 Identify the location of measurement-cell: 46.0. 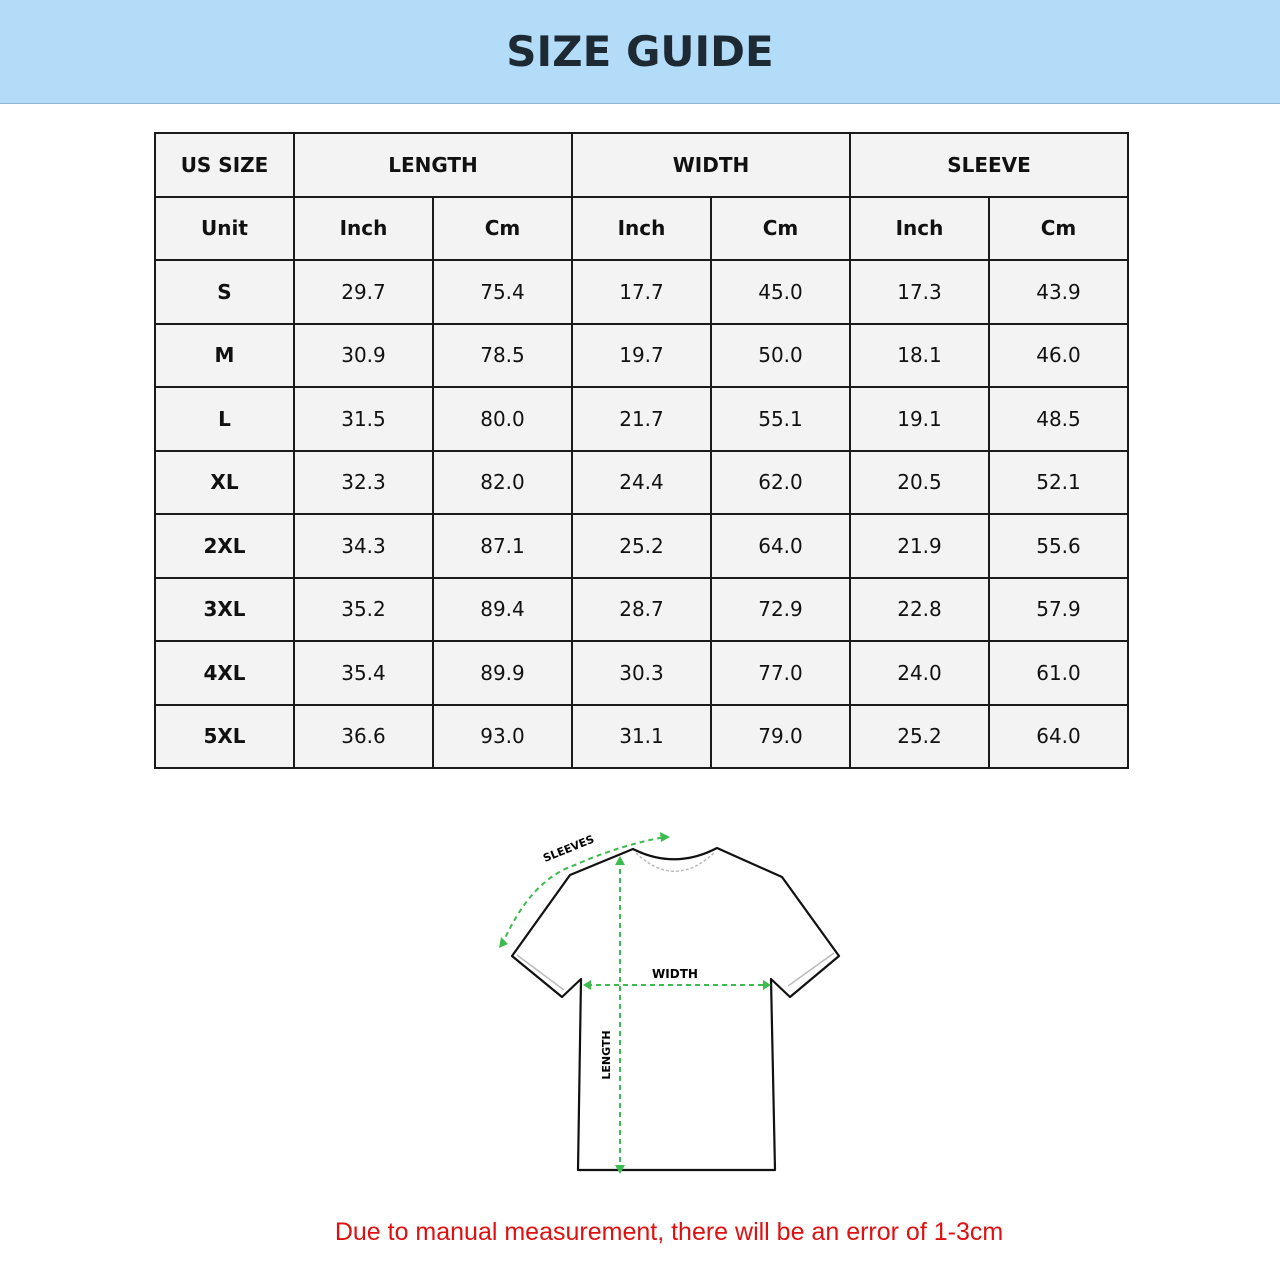
(1058, 355).